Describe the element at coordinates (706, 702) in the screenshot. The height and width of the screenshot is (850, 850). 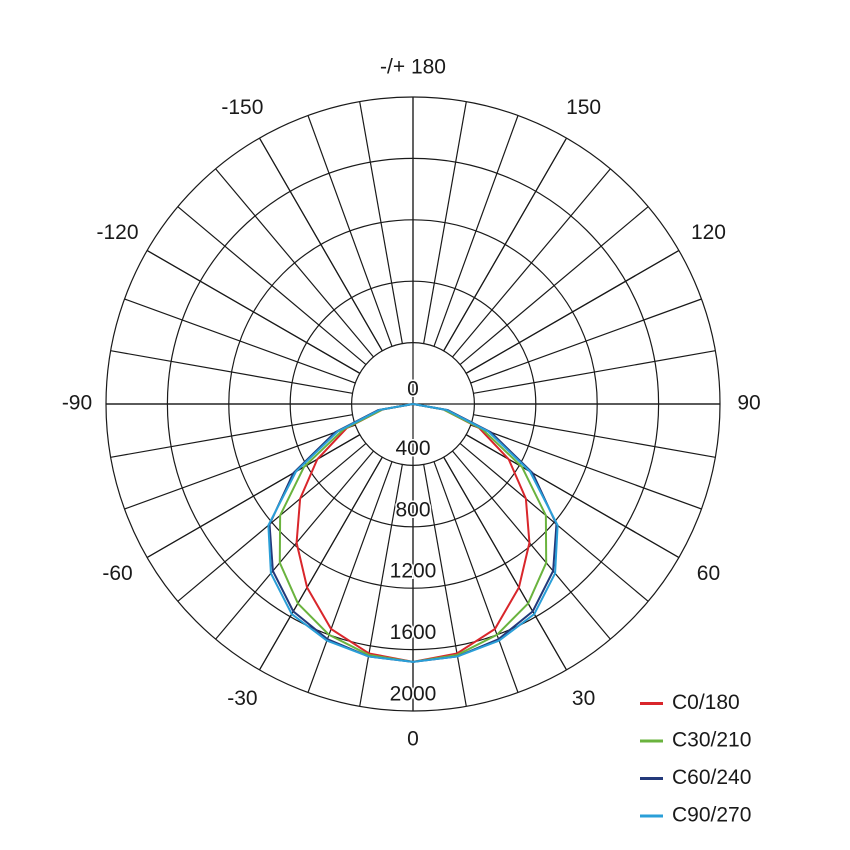
I see `legend-label: C0/180` at that location.